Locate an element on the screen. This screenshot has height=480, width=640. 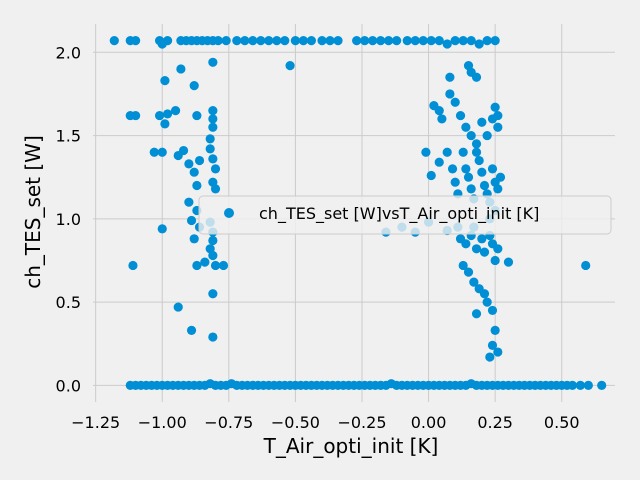
y-tick-label: 2.0 is located at coordinates (68, 52).